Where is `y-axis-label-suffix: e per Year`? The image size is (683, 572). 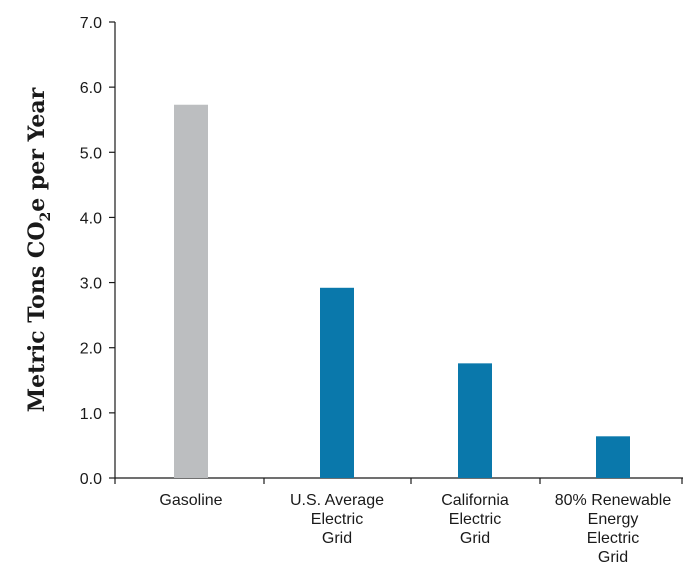 y-axis-label-suffix: e per Year is located at coordinates (37, 149).